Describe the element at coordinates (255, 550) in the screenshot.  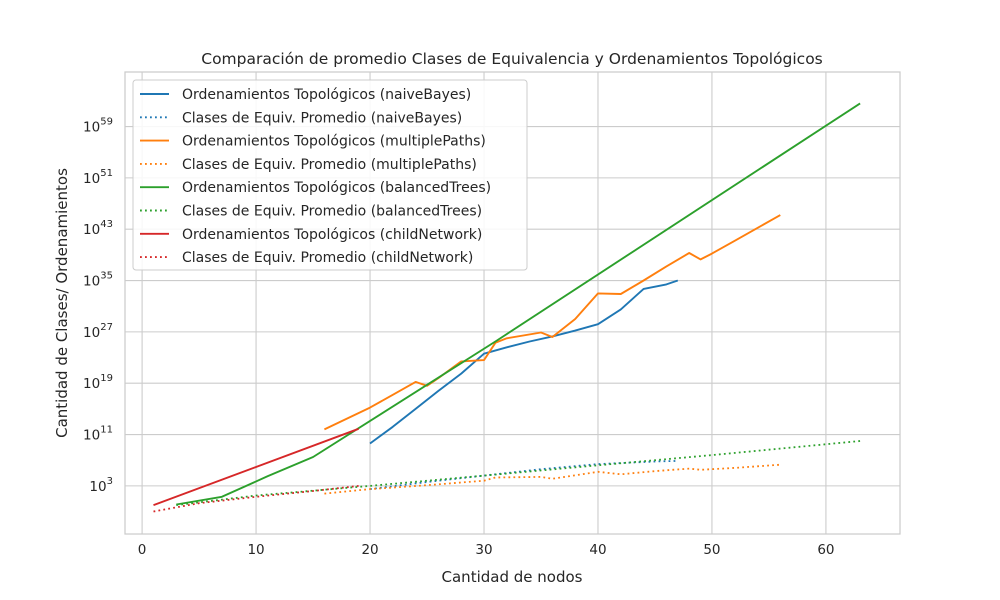
I see `x-tick-label: 10` at that location.